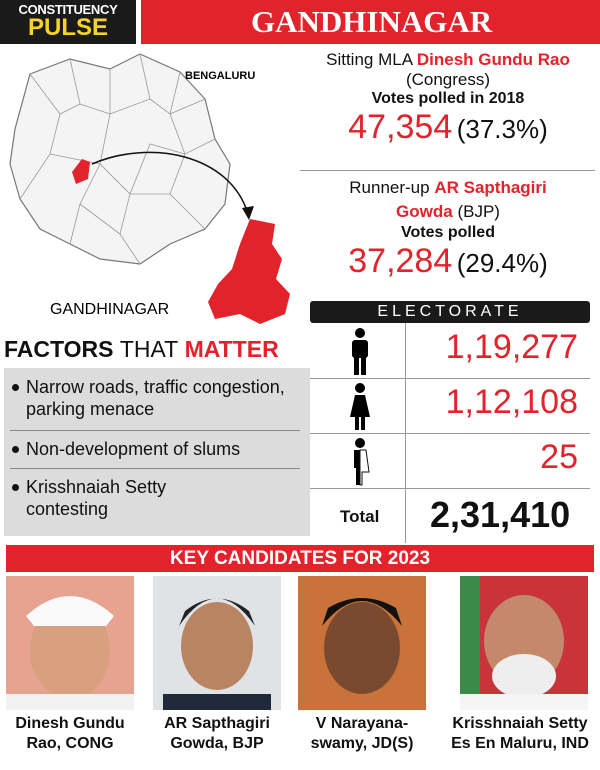 The height and width of the screenshot is (770, 600). Describe the element at coordinates (448, 232) in the screenshot. I see `votes-label: Votes polled` at that location.